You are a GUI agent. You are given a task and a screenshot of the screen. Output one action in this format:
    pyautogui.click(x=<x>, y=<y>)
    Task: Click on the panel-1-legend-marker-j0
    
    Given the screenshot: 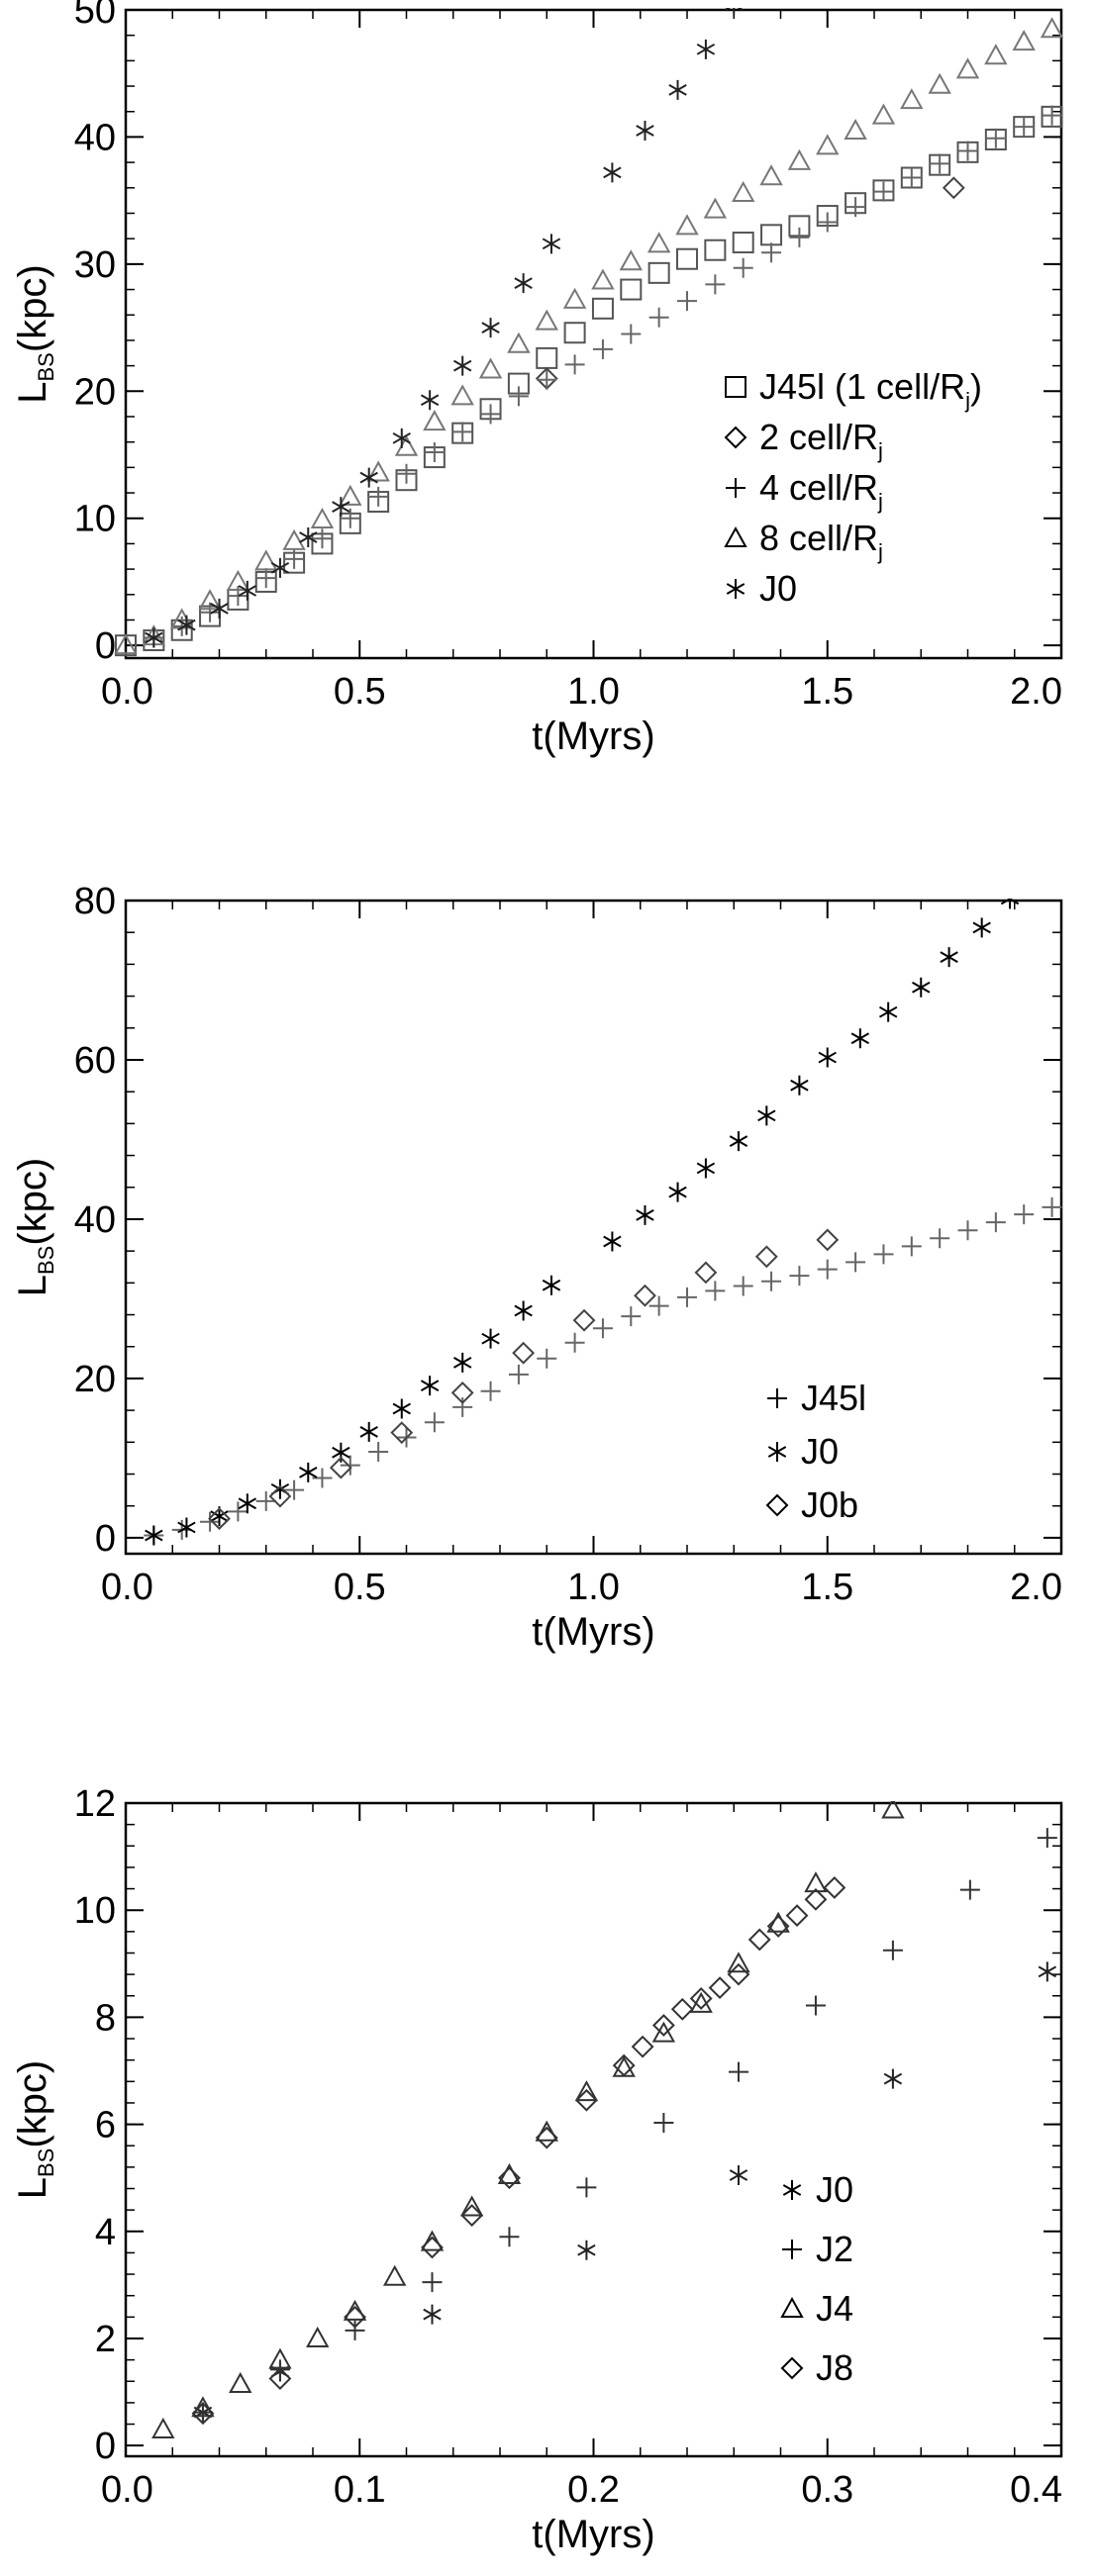 What is the action you would take?
    pyautogui.click(x=736, y=589)
    